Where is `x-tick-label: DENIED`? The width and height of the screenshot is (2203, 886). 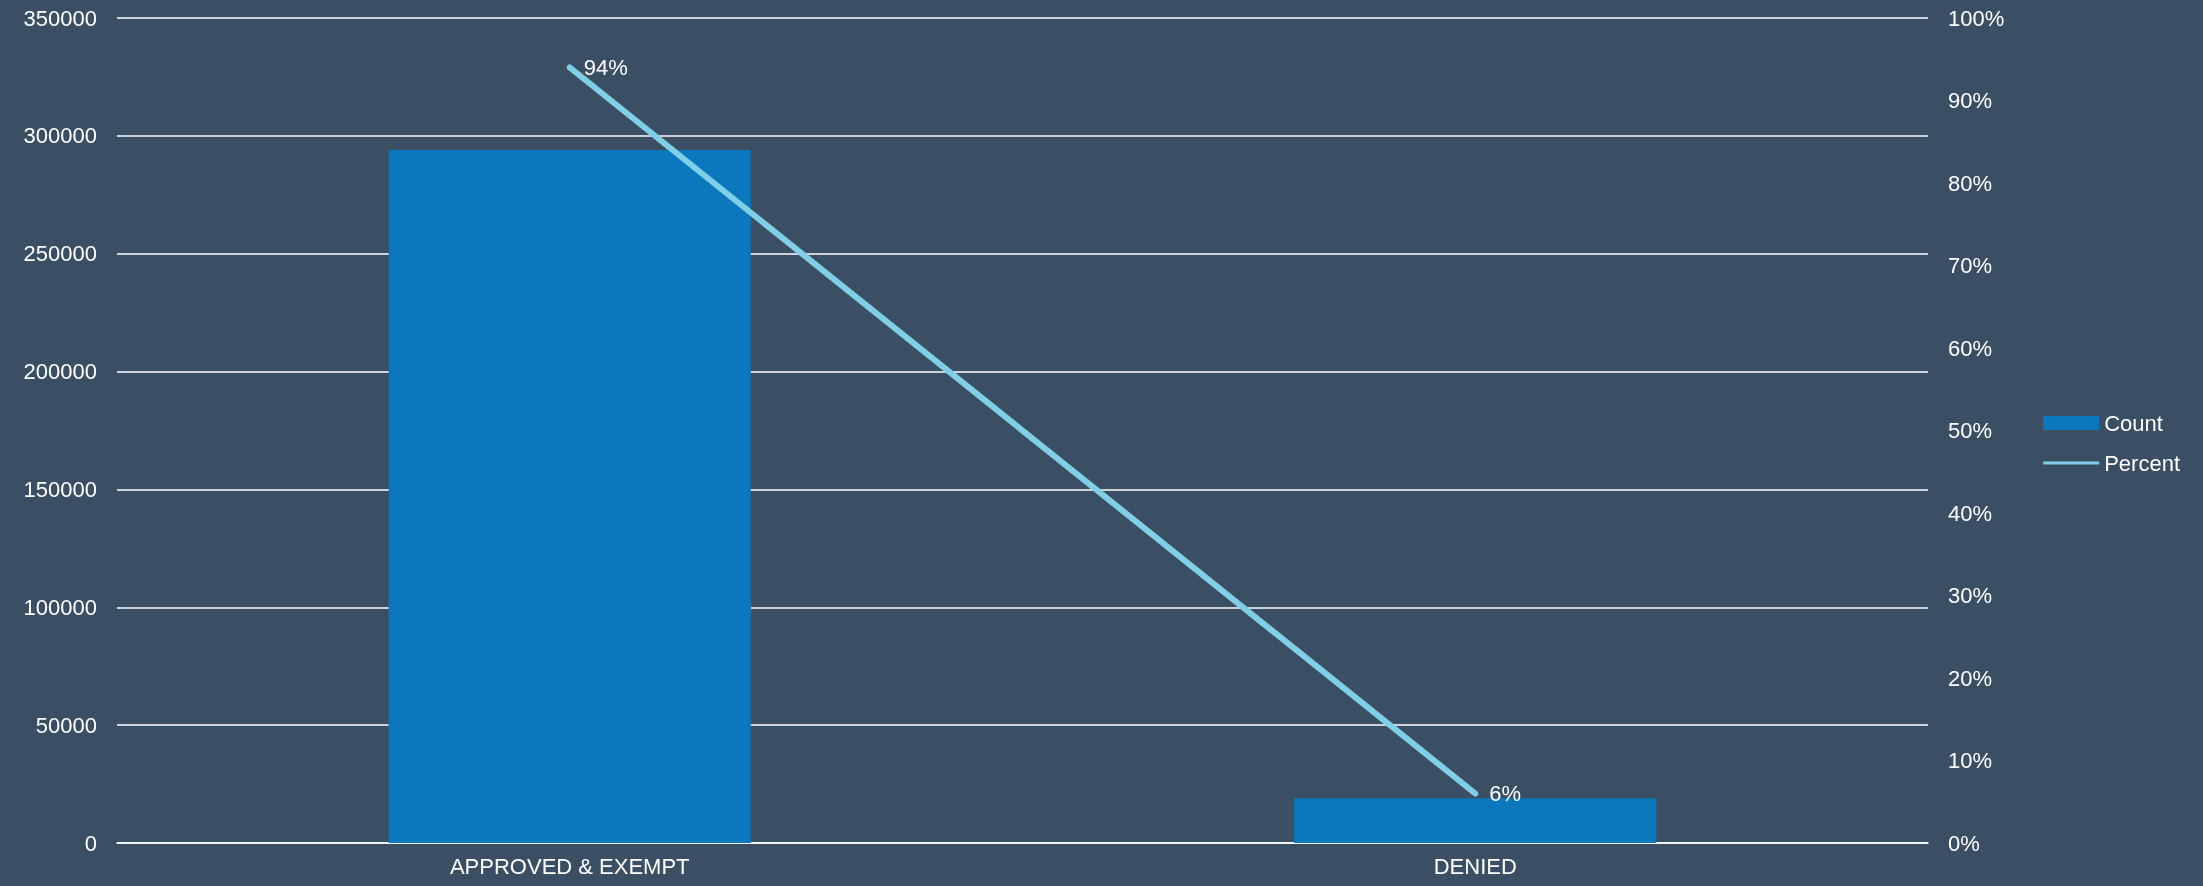
x-tick-label: DENIED is located at coordinates (1475, 866).